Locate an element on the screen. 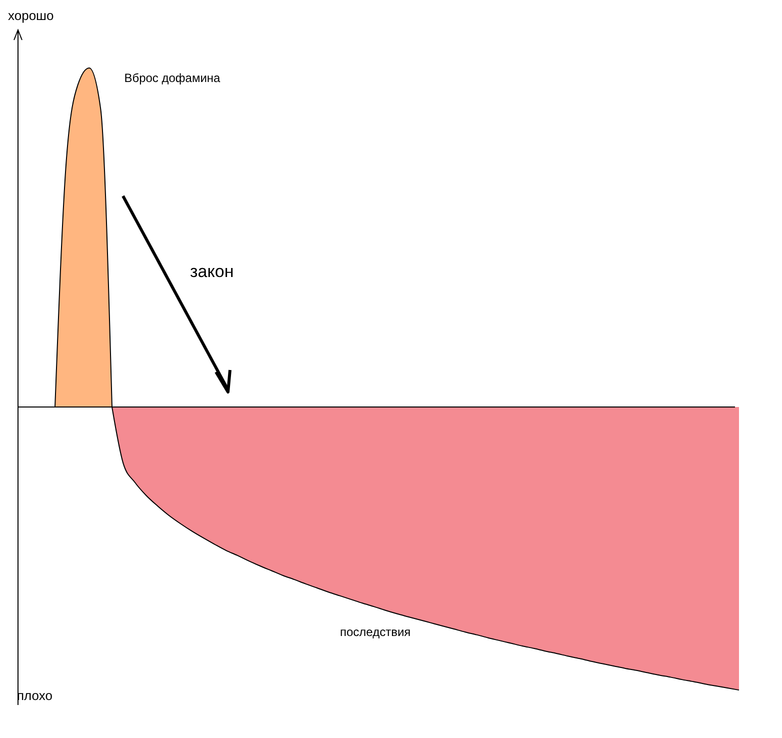  annotation: закон is located at coordinates (212, 271).